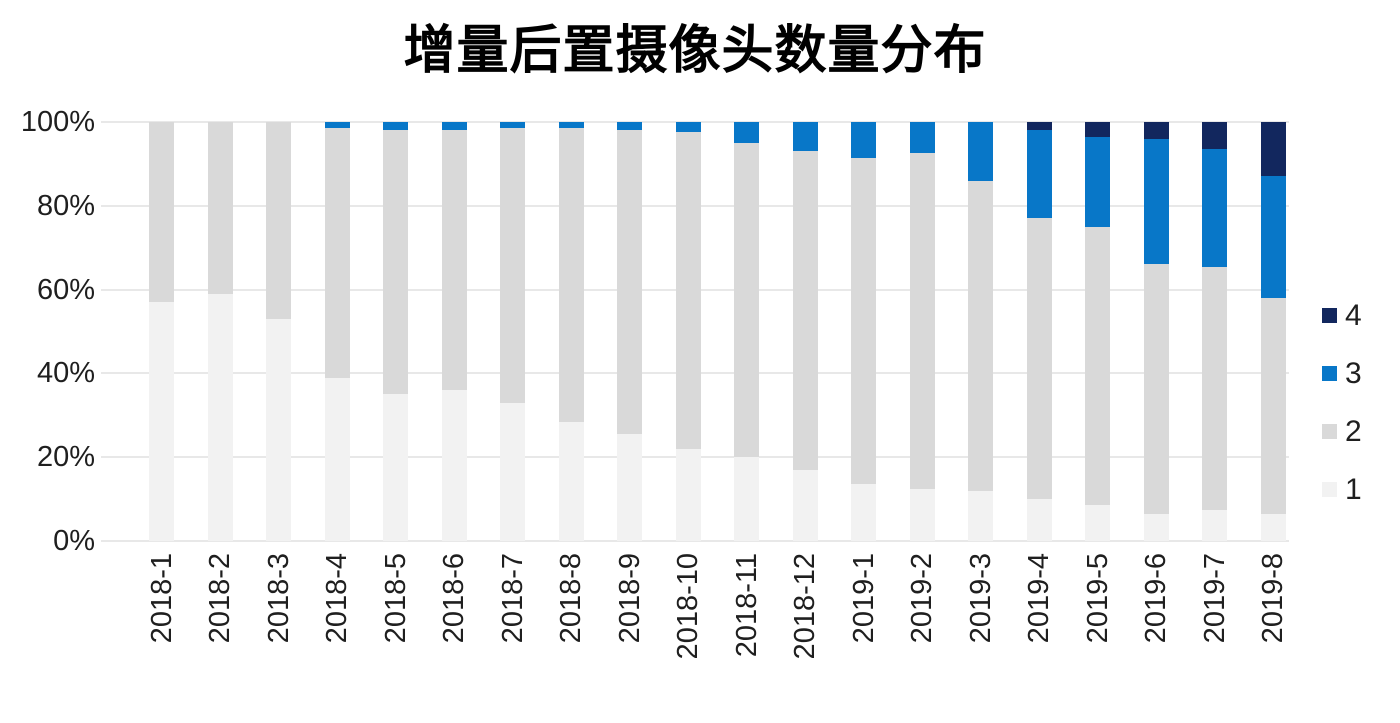  I want to click on x-axis-label-2018-10: 2018-10, so click(688, 606).